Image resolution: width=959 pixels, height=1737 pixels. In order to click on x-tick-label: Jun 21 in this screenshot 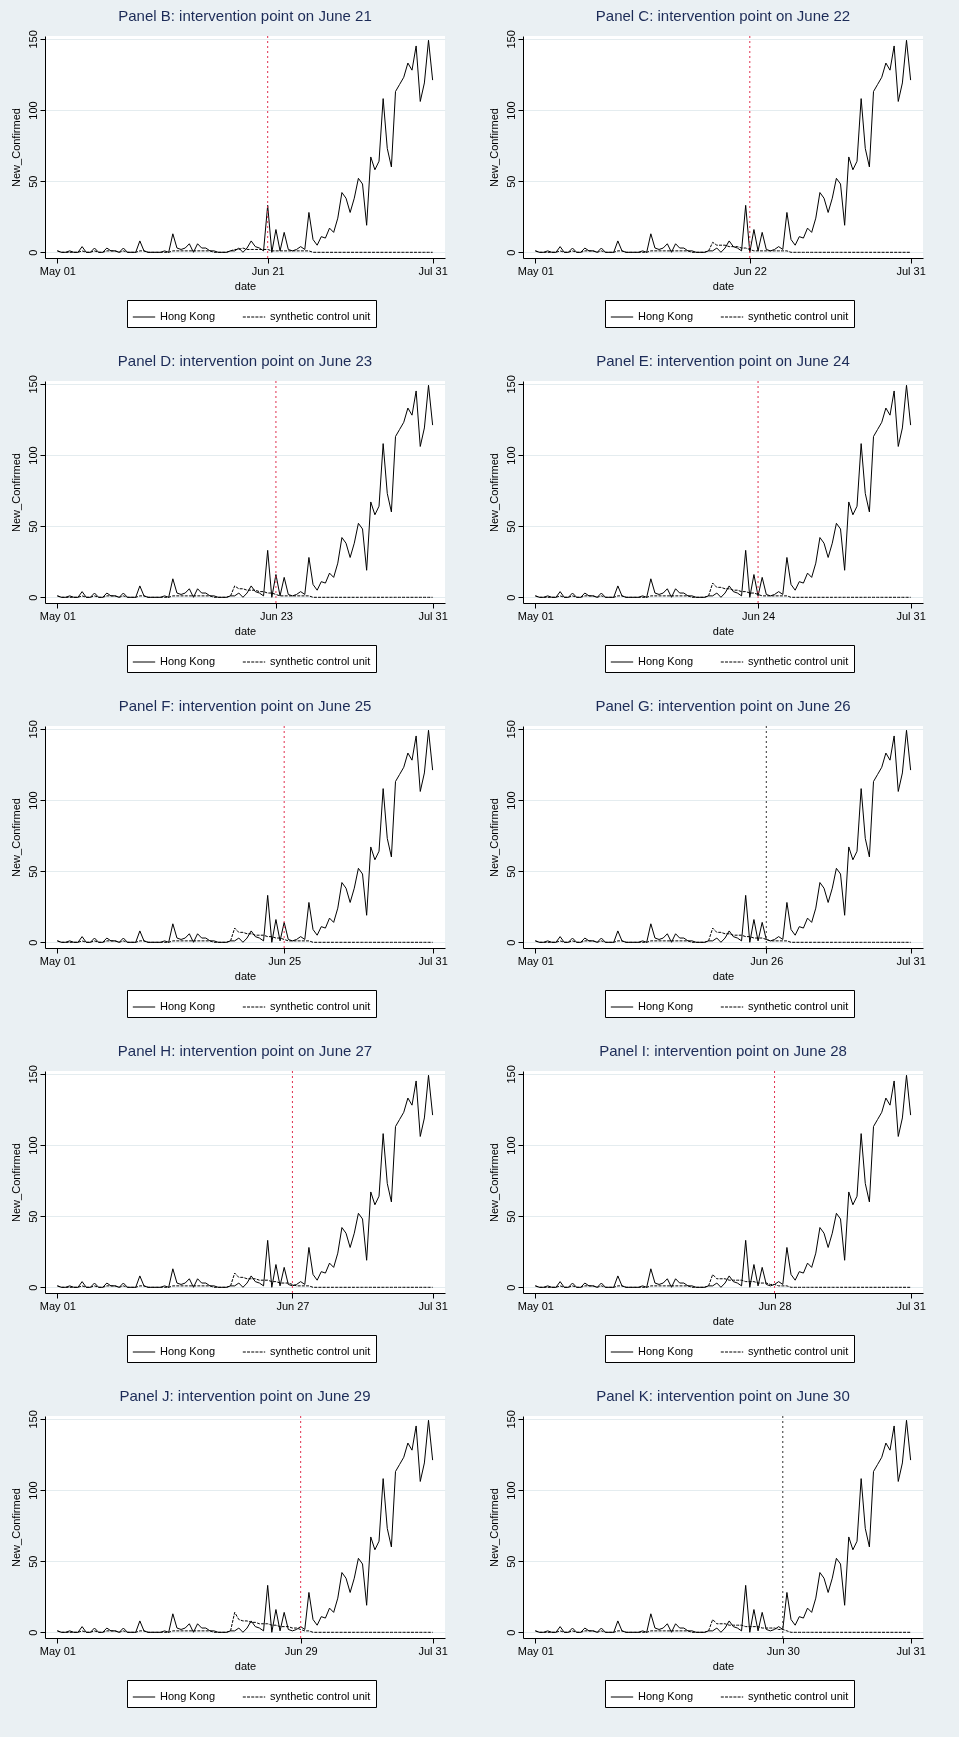, I will do `click(268, 270)`.